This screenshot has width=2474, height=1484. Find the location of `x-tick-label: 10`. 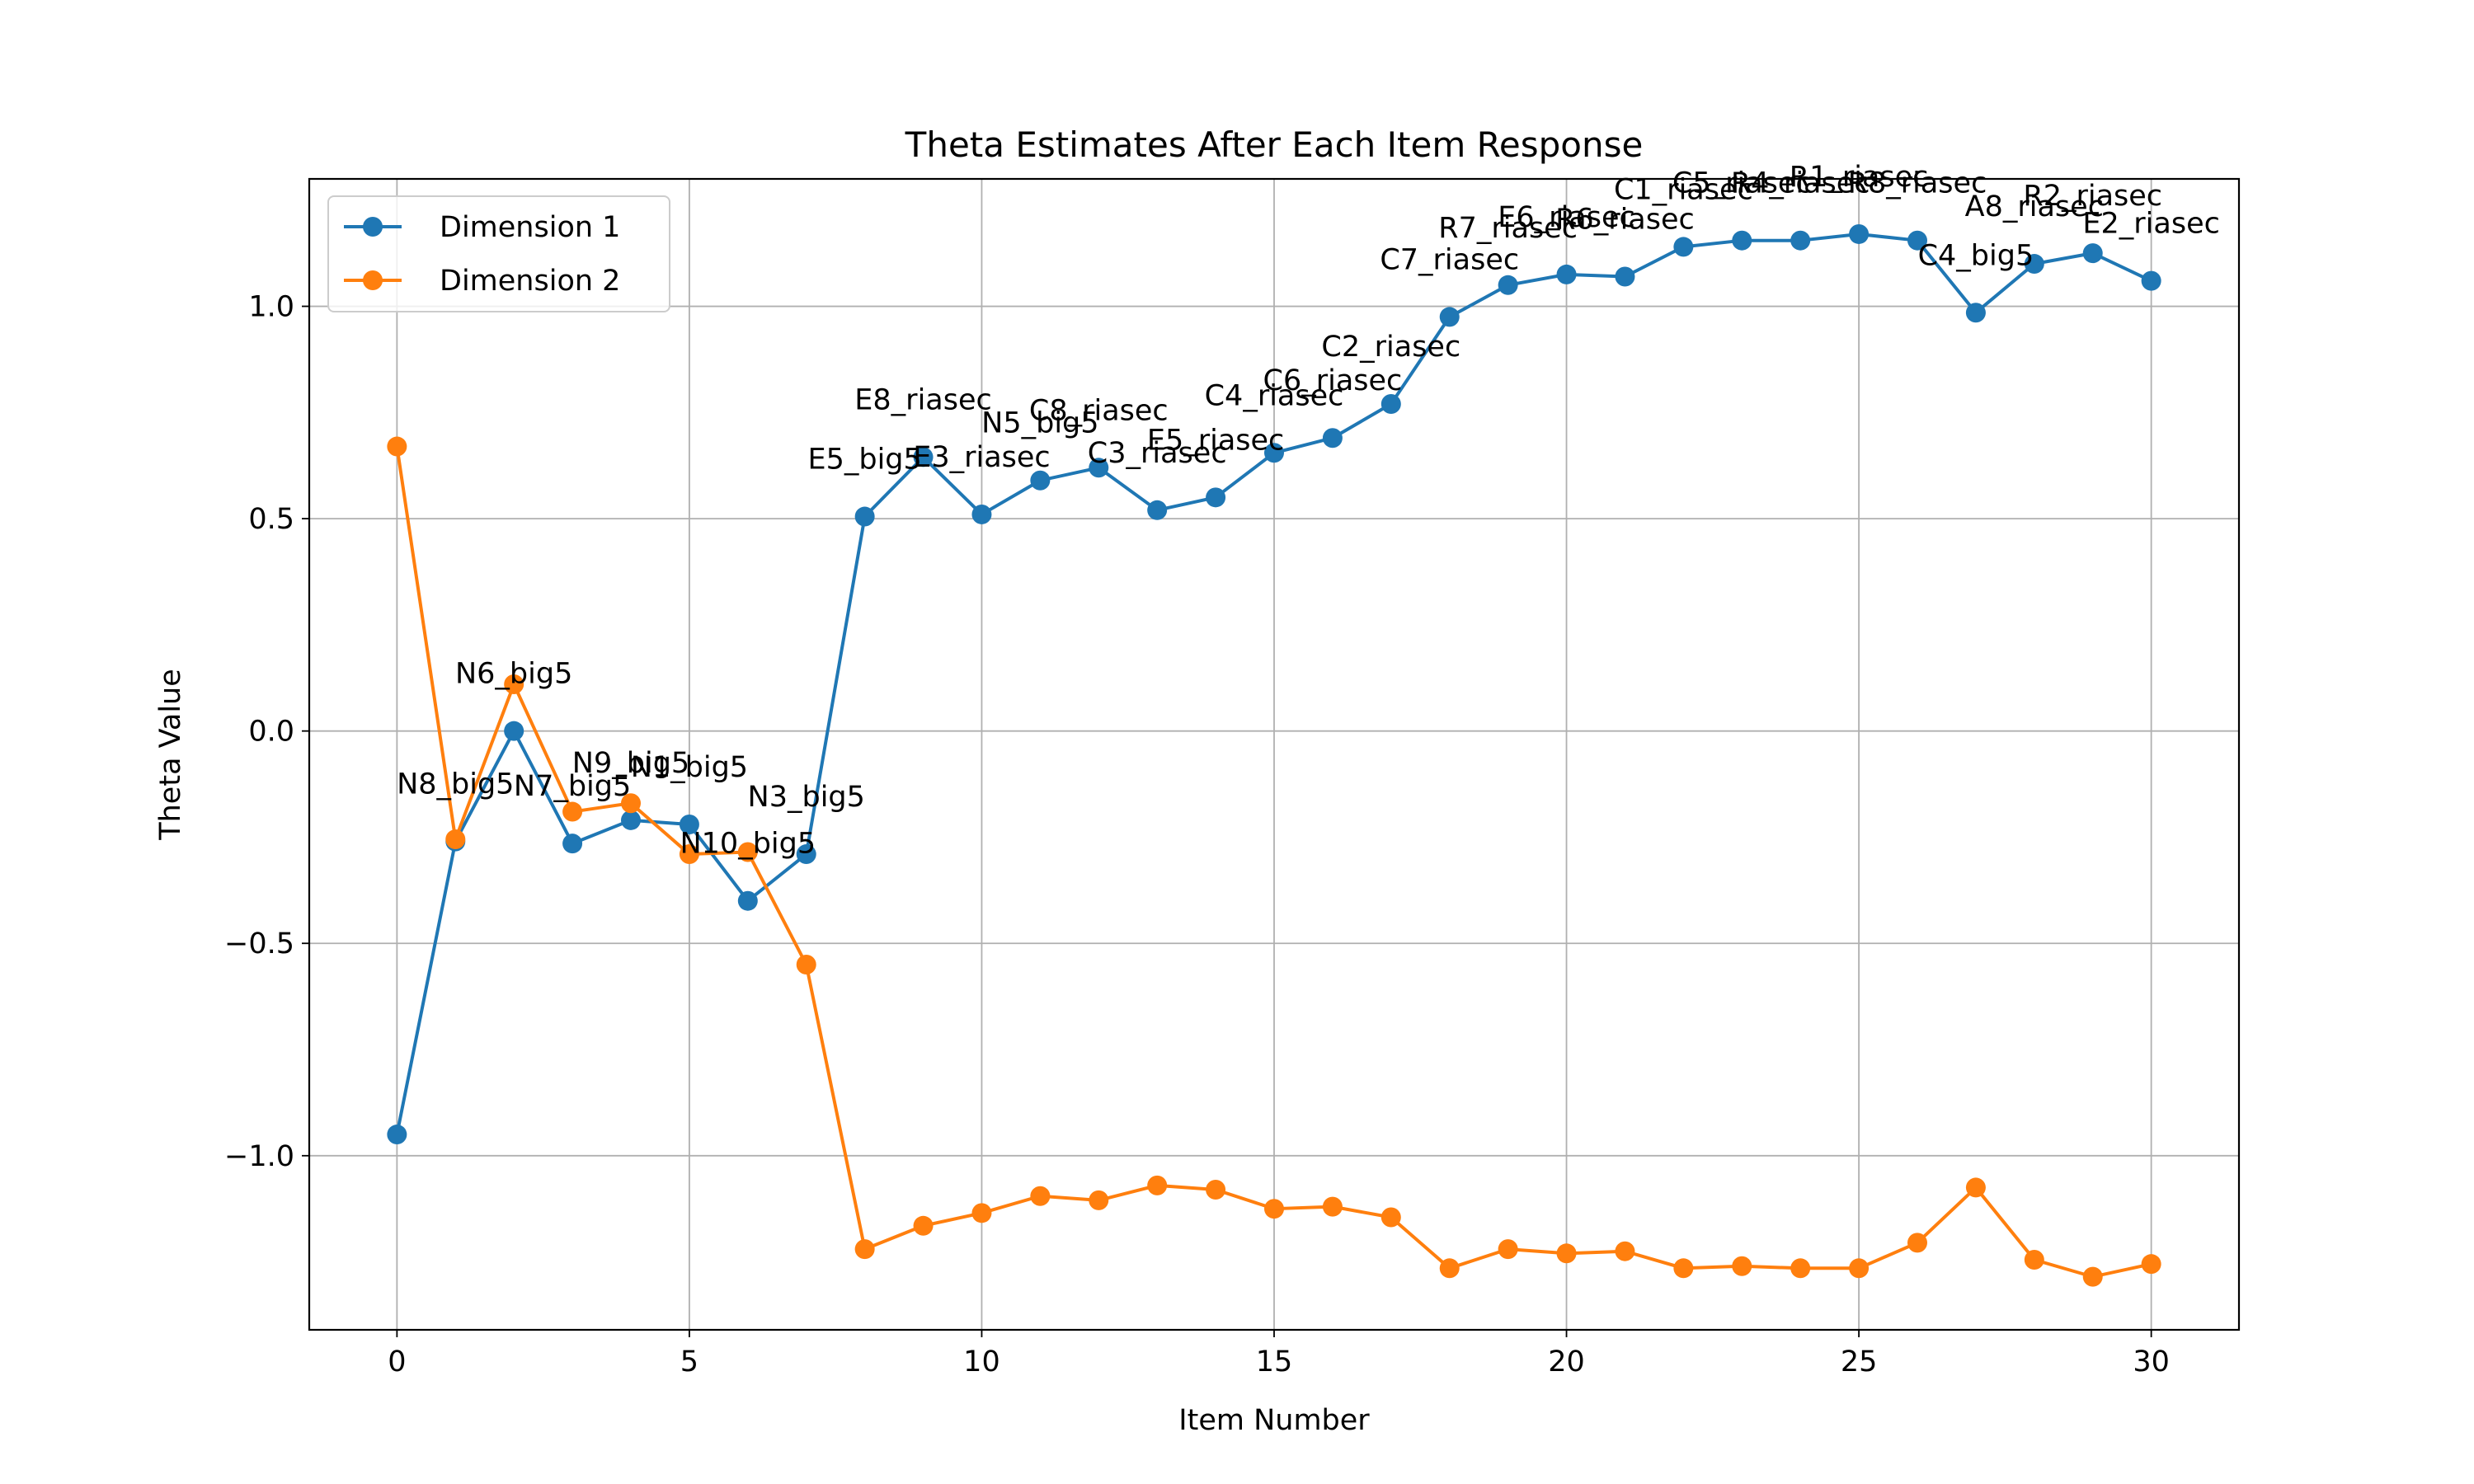

x-tick-label: 10 is located at coordinates (981, 1361).